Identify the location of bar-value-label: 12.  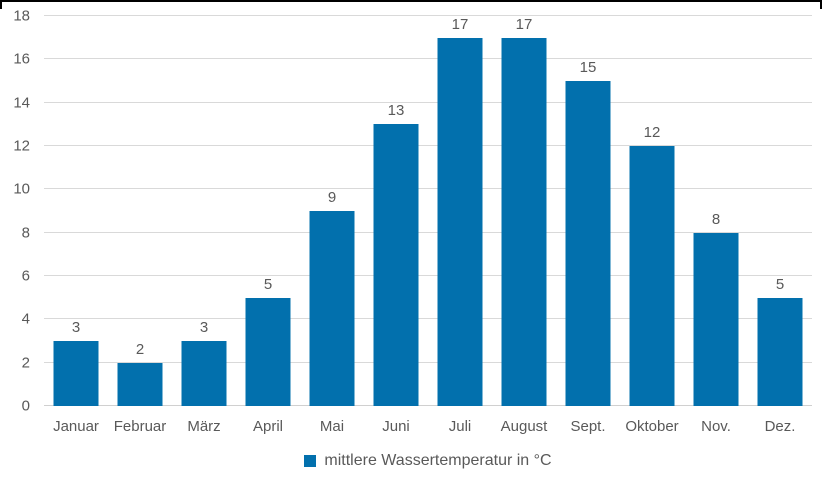
(652, 132).